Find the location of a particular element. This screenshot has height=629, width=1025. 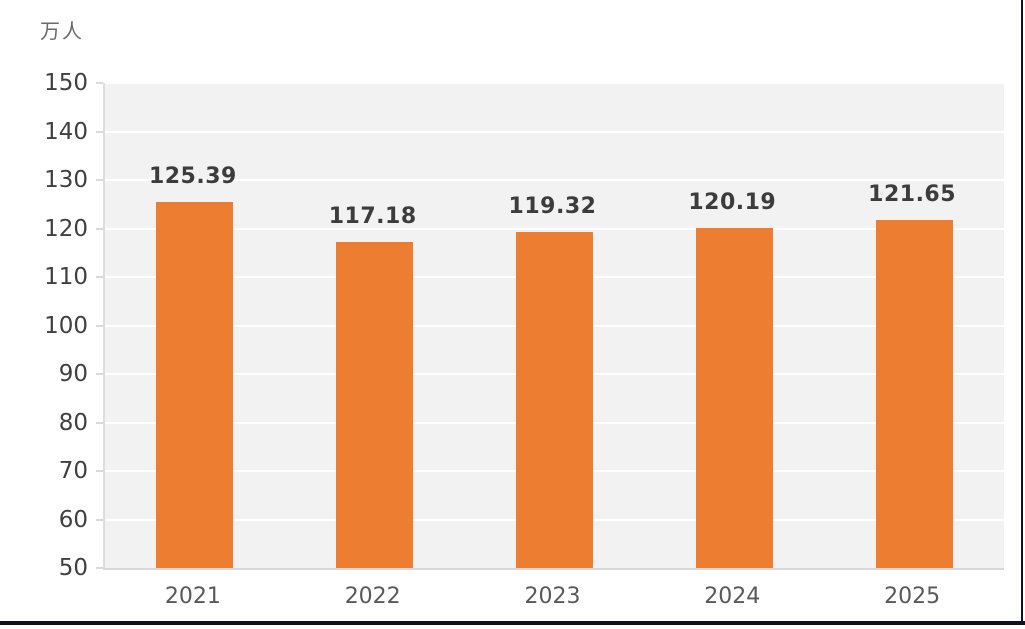

x-tick-label: 2023 is located at coordinates (552, 596).